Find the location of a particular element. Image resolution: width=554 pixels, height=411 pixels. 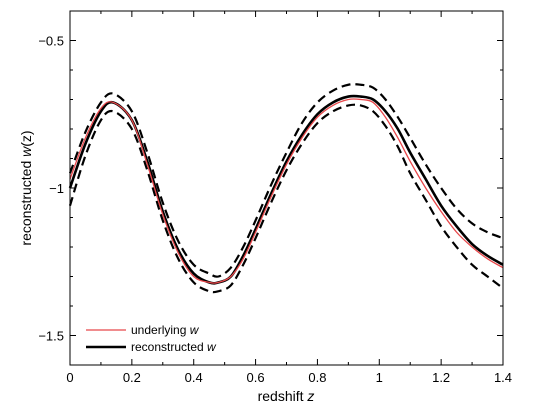

y-axis-label-arg: (z) is located at coordinates (26, 138).